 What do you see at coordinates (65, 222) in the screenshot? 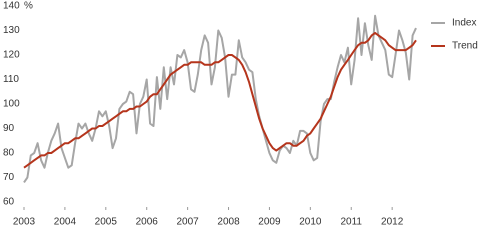
I see `x-tick-label: 2004` at bounding box center [65, 222].